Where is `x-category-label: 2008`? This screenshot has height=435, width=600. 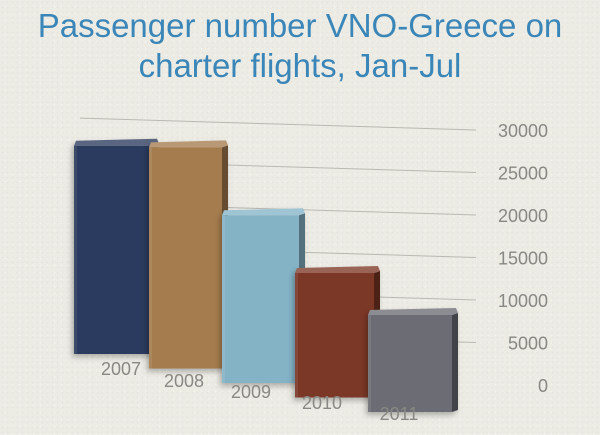
x-category-label: 2008 is located at coordinates (184, 381).